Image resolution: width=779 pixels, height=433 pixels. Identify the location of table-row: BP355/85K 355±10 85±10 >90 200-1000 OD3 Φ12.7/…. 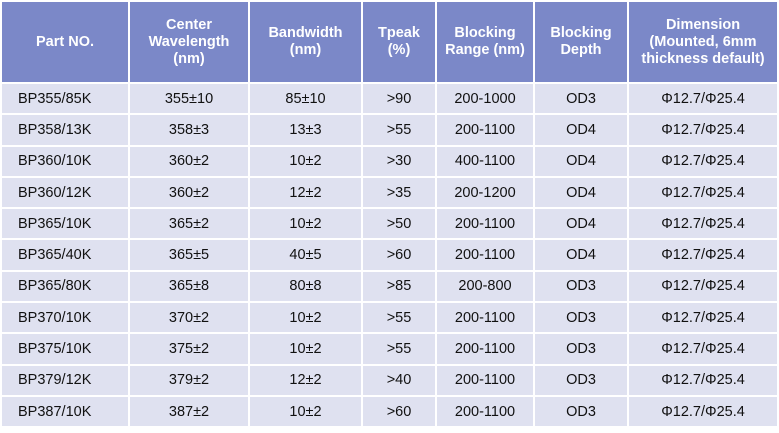
(389, 99).